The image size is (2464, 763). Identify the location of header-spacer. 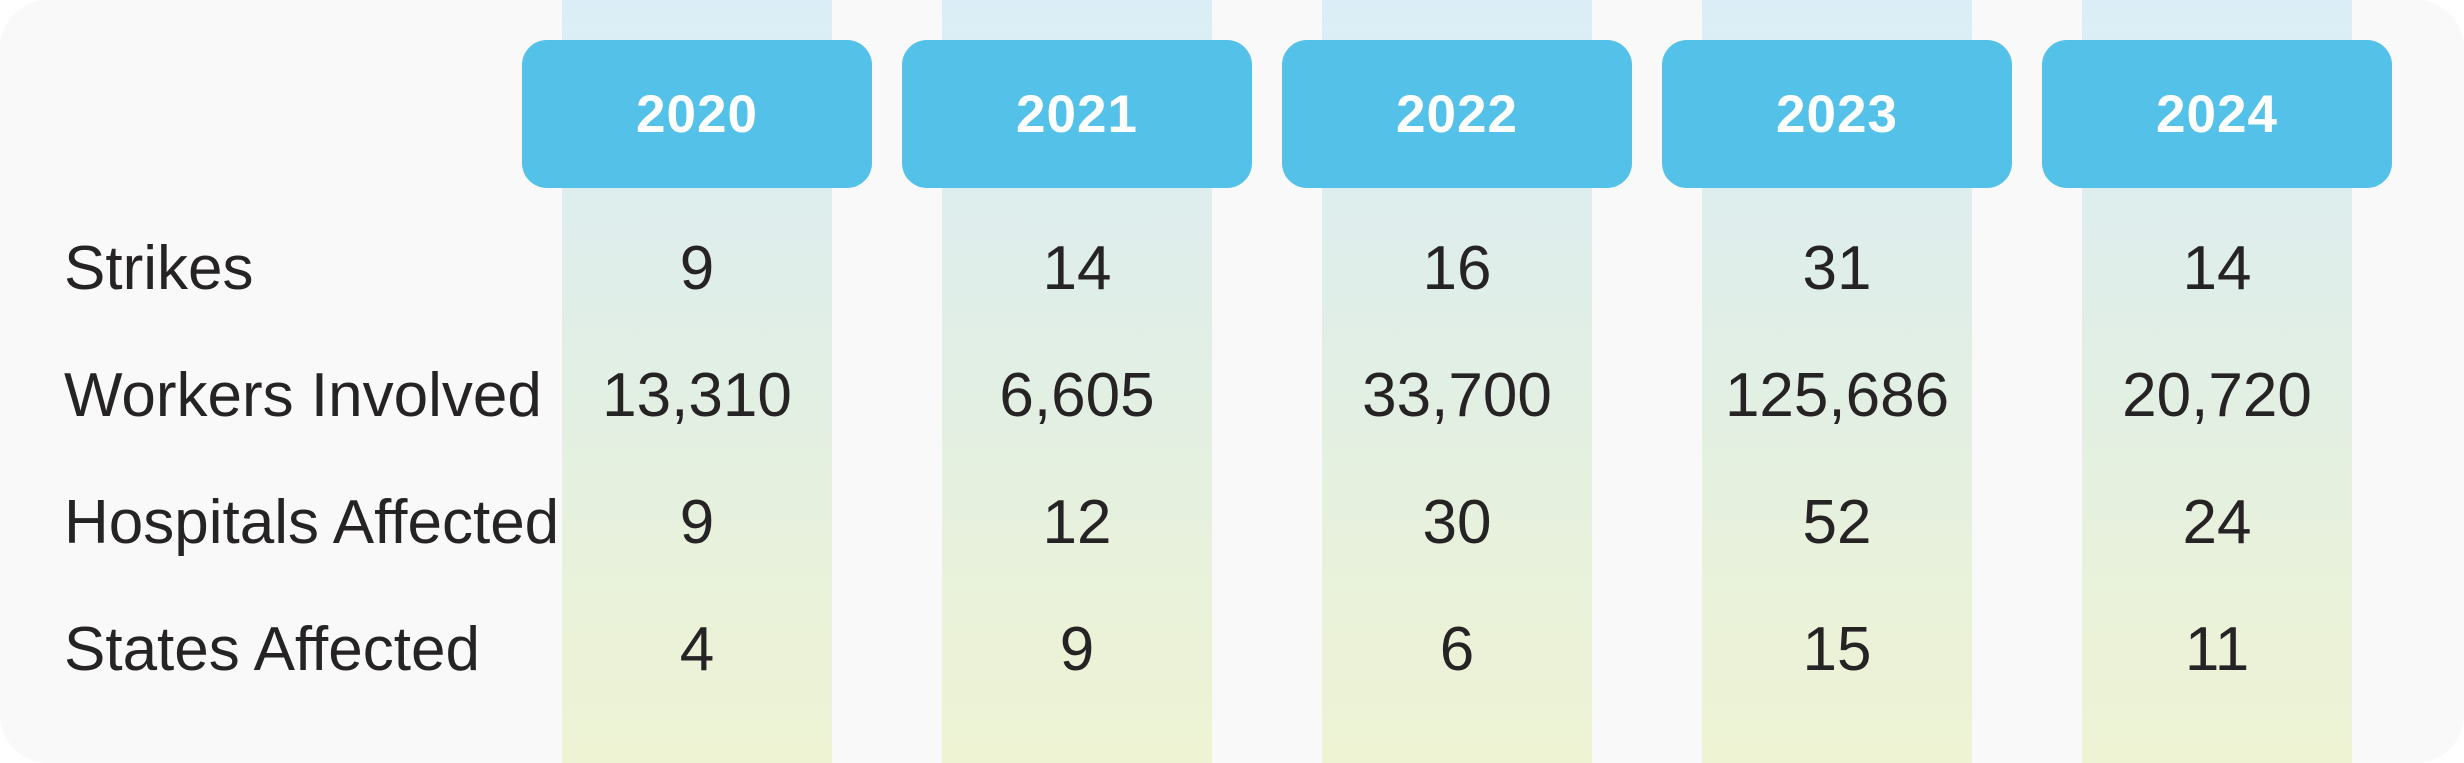
(226, 102).